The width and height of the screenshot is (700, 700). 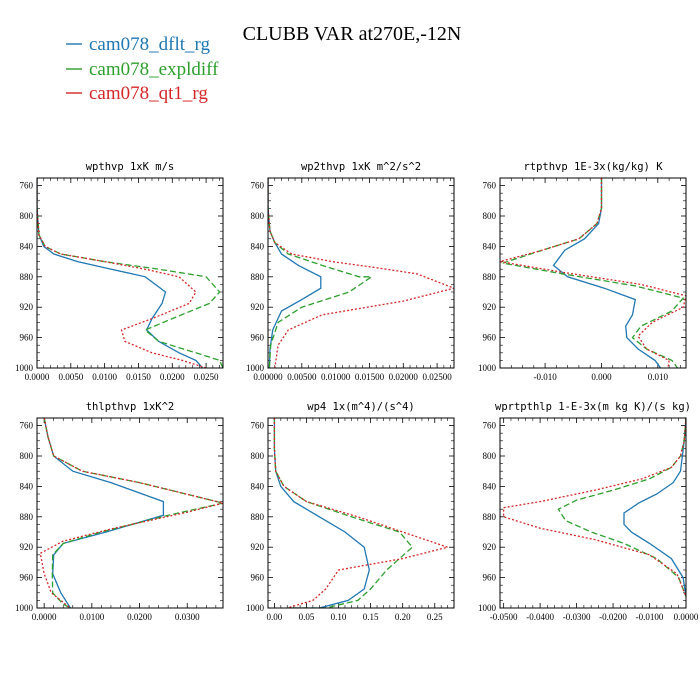 What do you see at coordinates (360, 407) in the screenshot?
I see `panel-title: wp4 1x(m^4)/(s^4)` at bounding box center [360, 407].